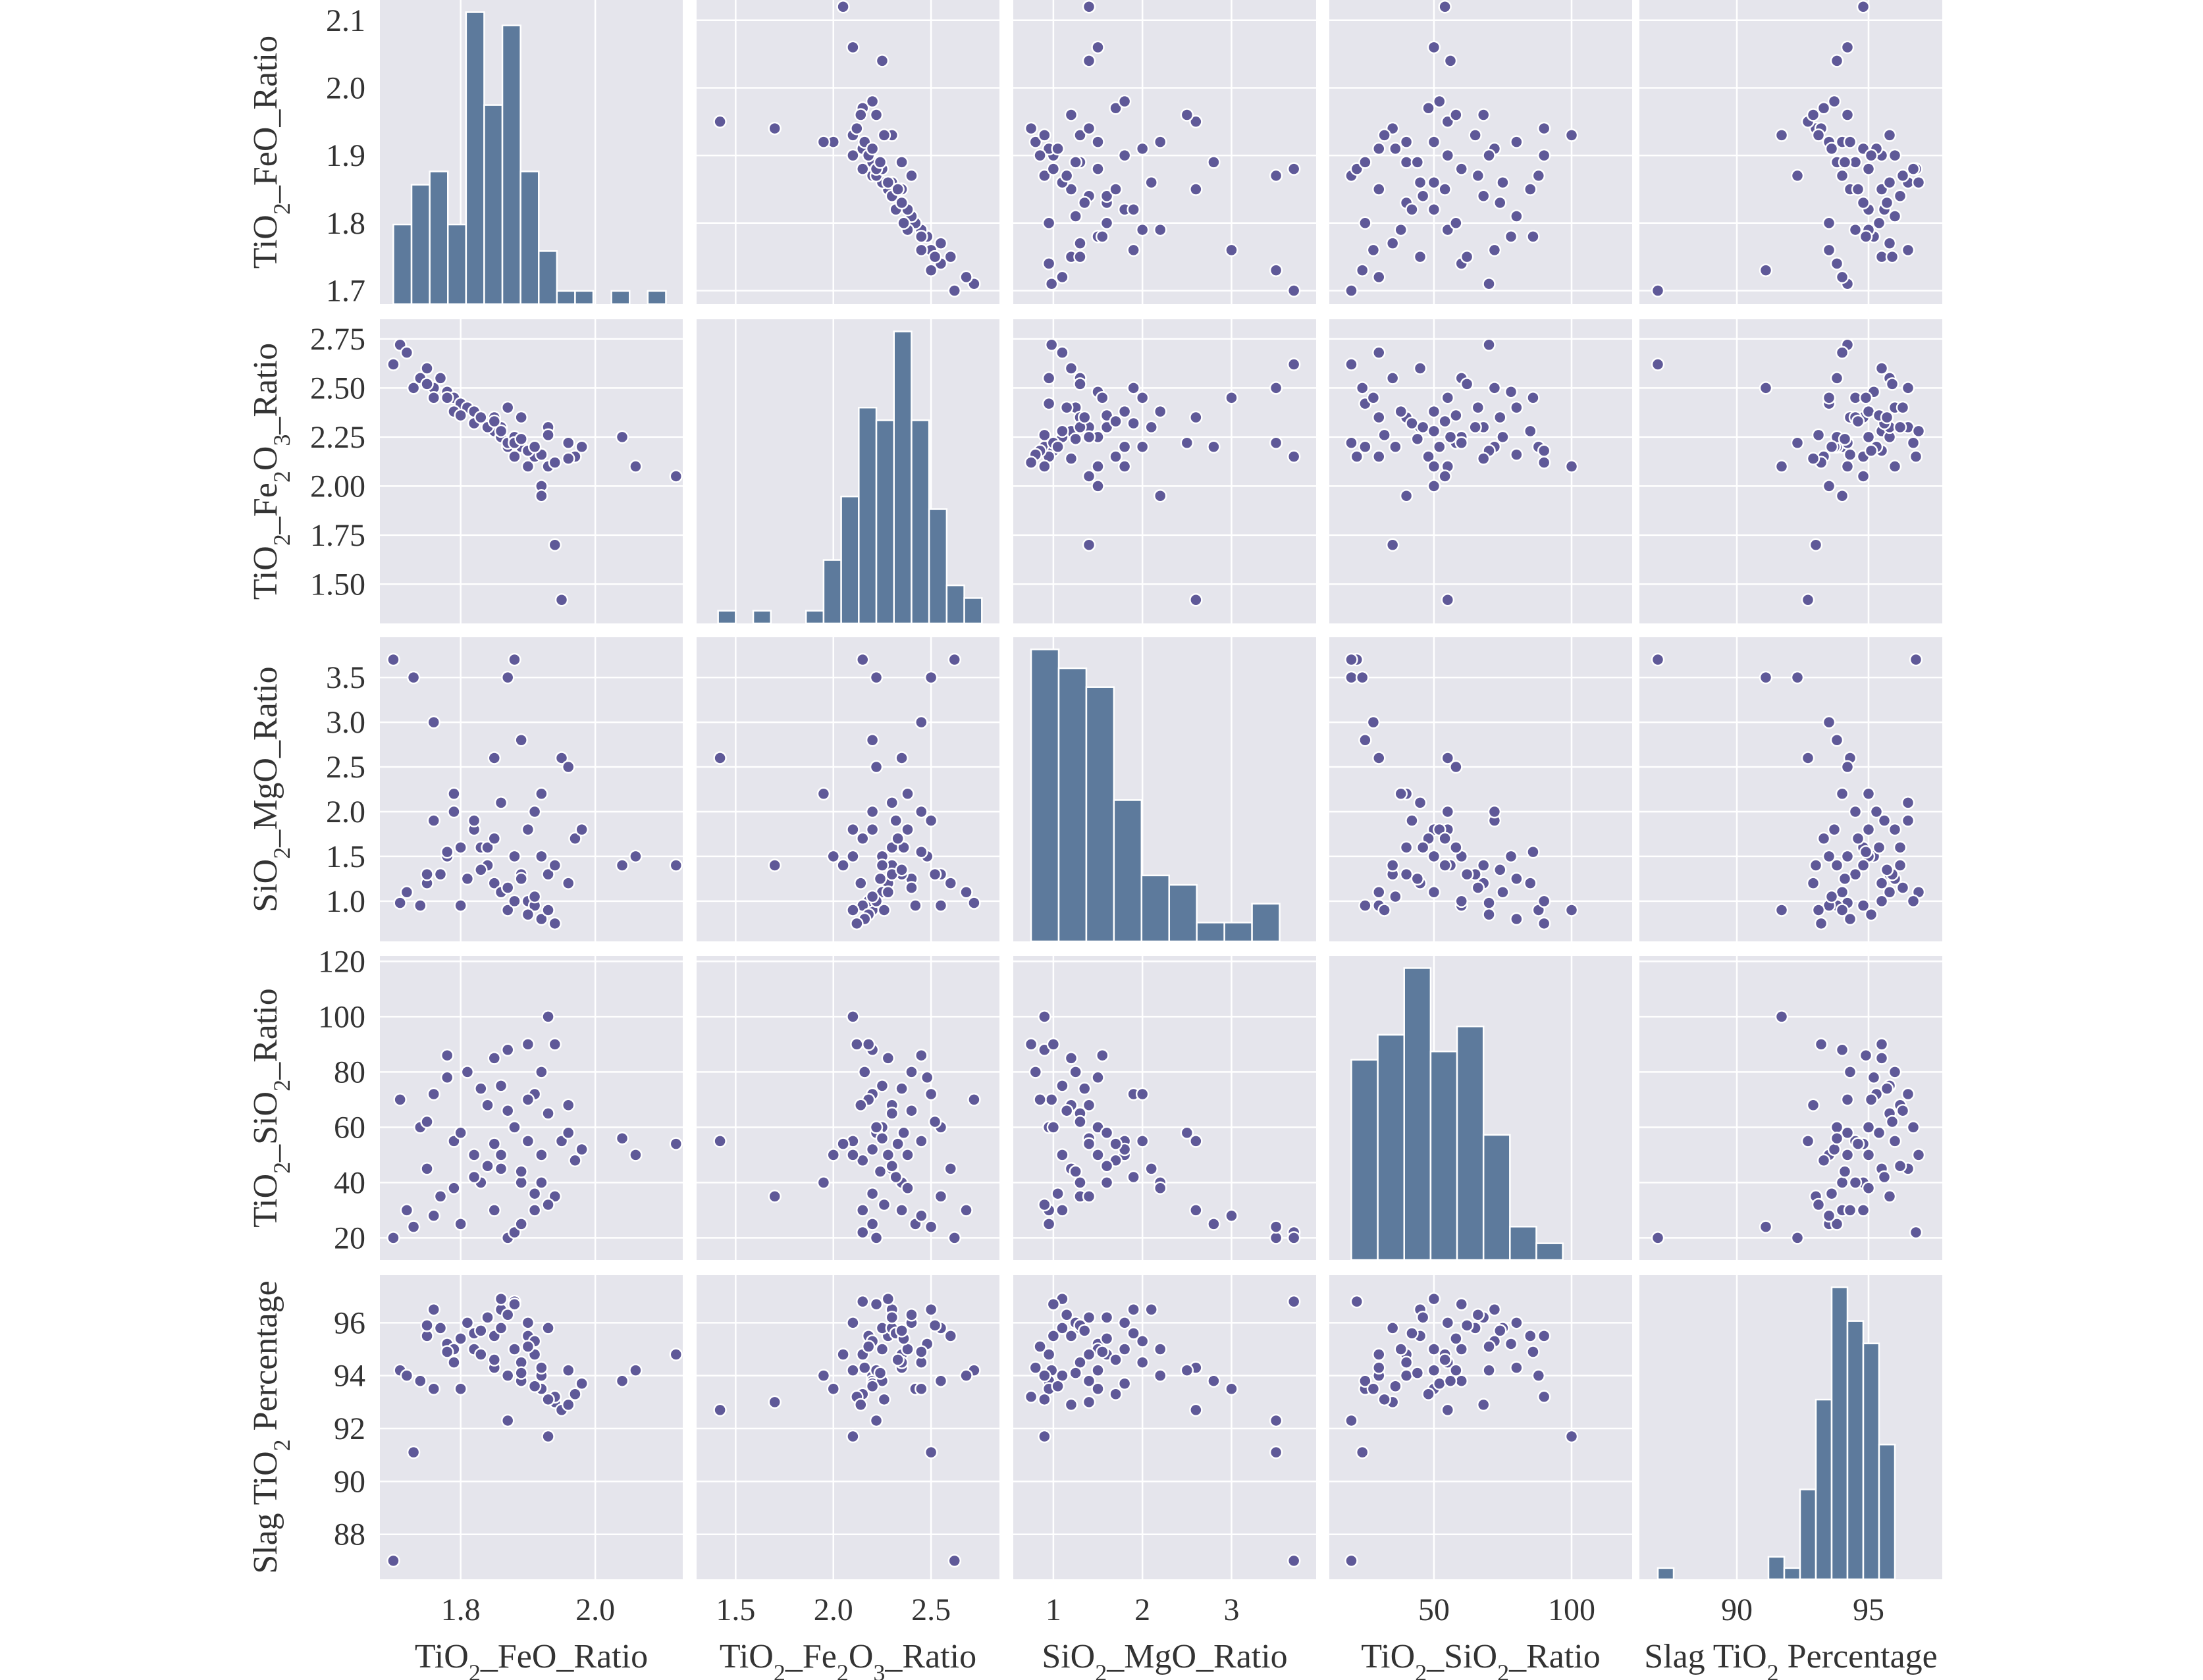  What do you see at coordinates (345, 677) in the screenshot?
I see `y-tick-label: 3.5` at bounding box center [345, 677].